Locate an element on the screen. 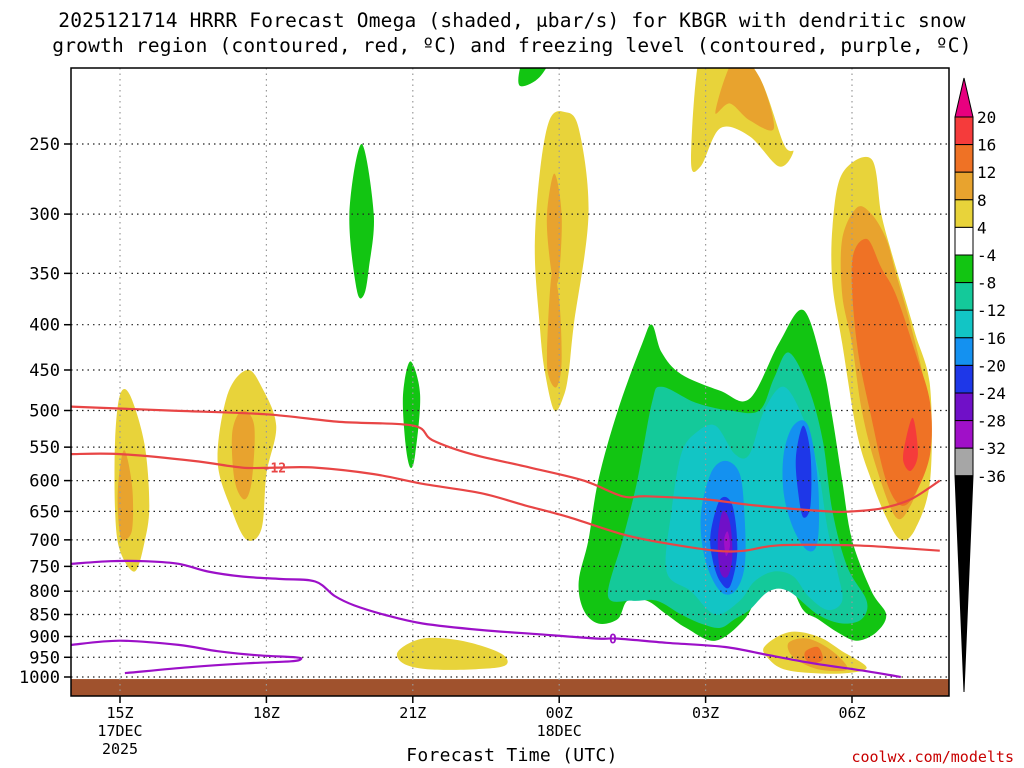 This screenshot has height=768, width=1024. colorbar-label: -4 is located at coordinates (986, 255).